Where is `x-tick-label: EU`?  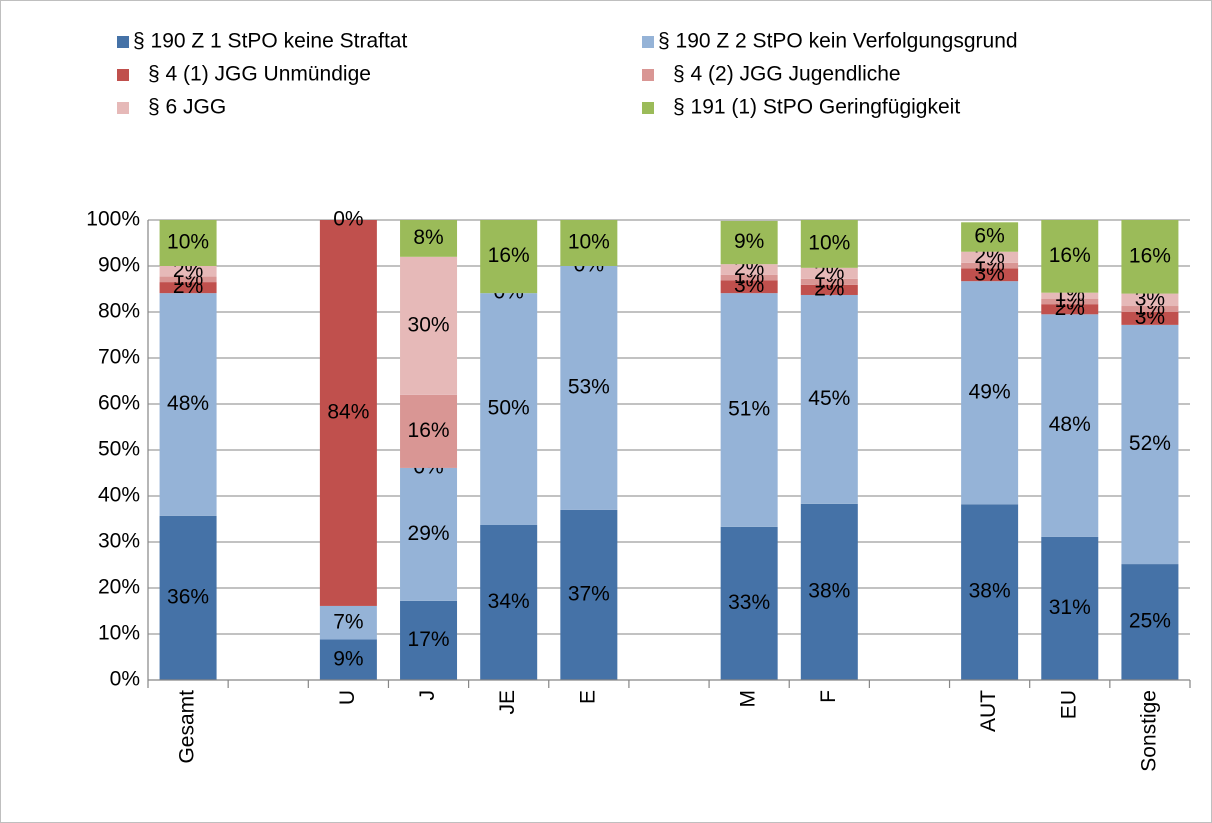 x-tick-label: EU is located at coordinates (1068, 704).